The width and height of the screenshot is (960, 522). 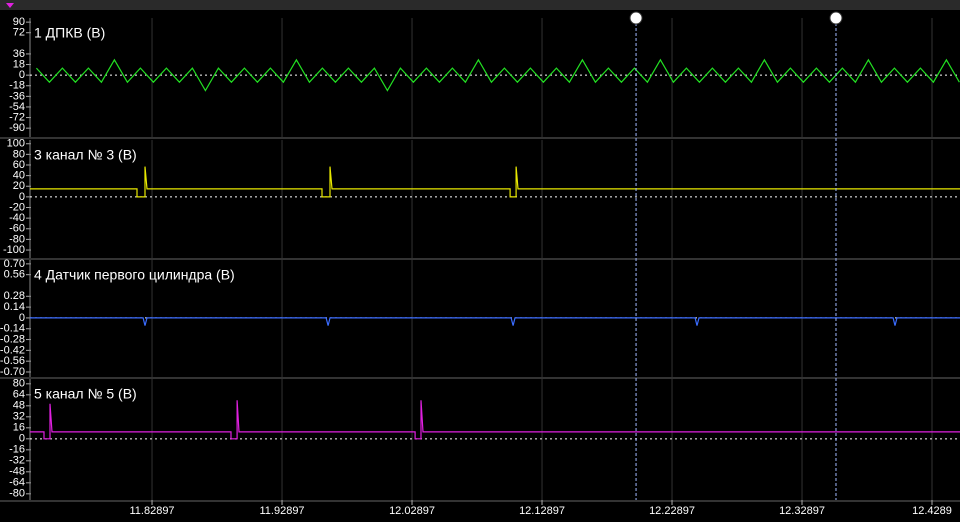 What do you see at coordinates (17, 483) in the screenshot?
I see `y-tick-label: -64` at bounding box center [17, 483].